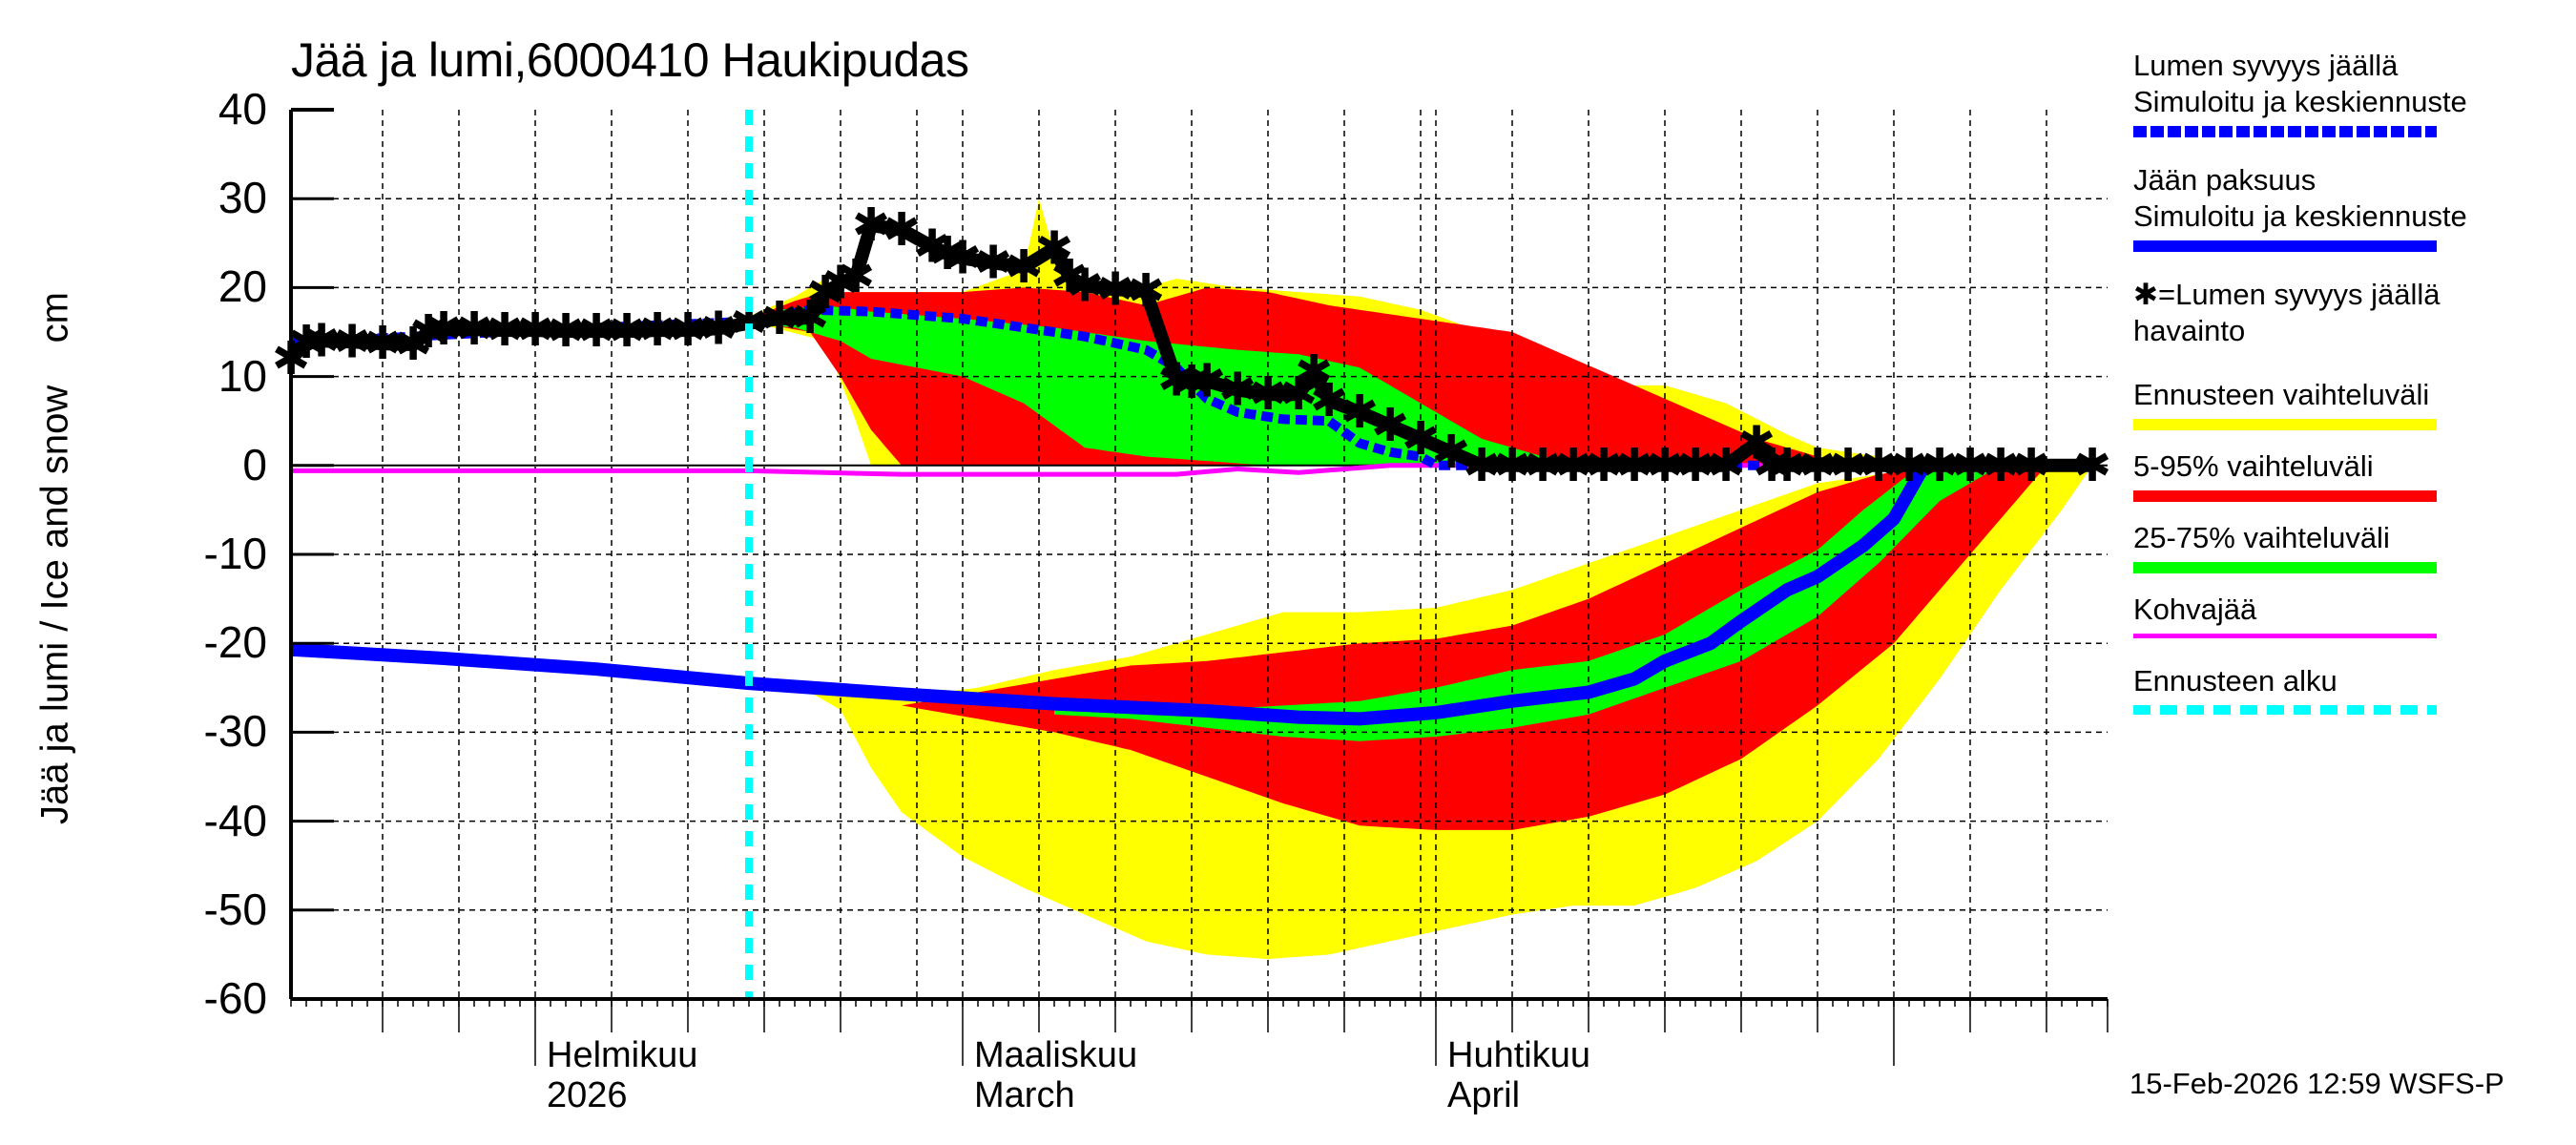  I want to click on y-tick-label: 40, so click(242, 109).